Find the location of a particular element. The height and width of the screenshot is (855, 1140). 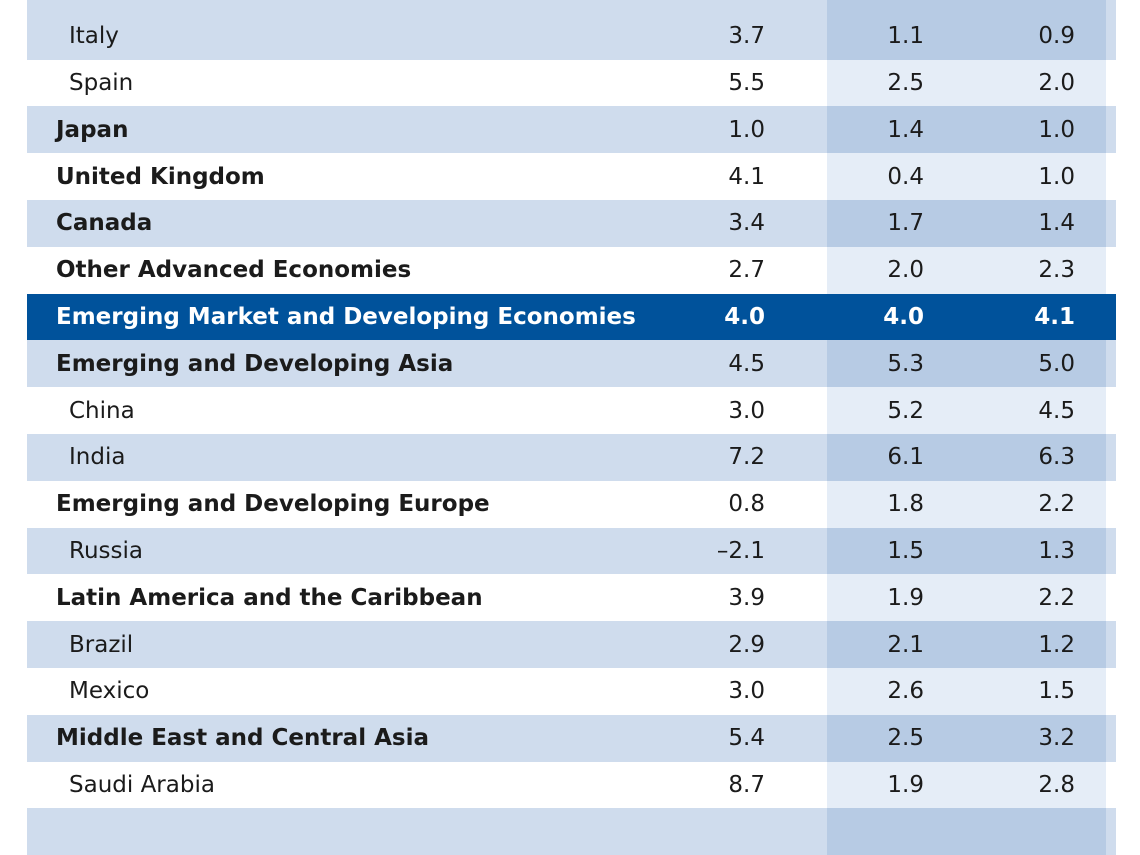

value-v2: 1.8 is located at coordinates (905, 504).